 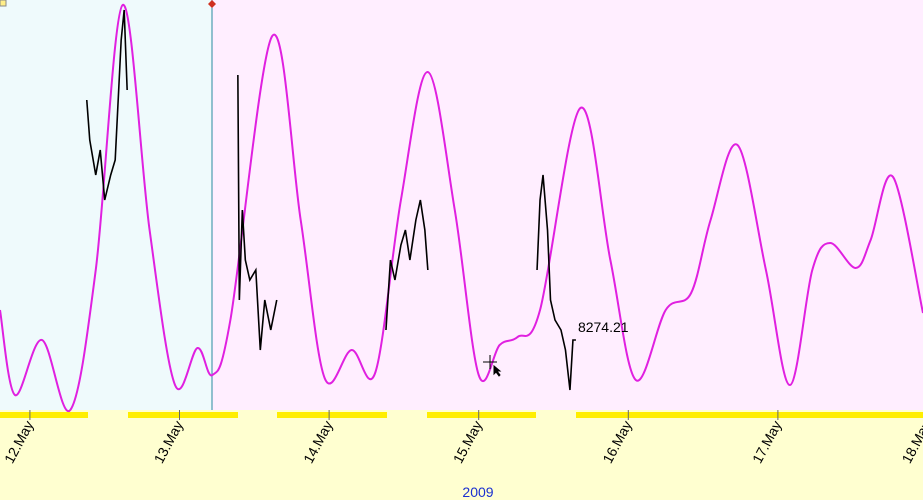 I want to click on price-label: 8274.21, so click(x=603, y=327).